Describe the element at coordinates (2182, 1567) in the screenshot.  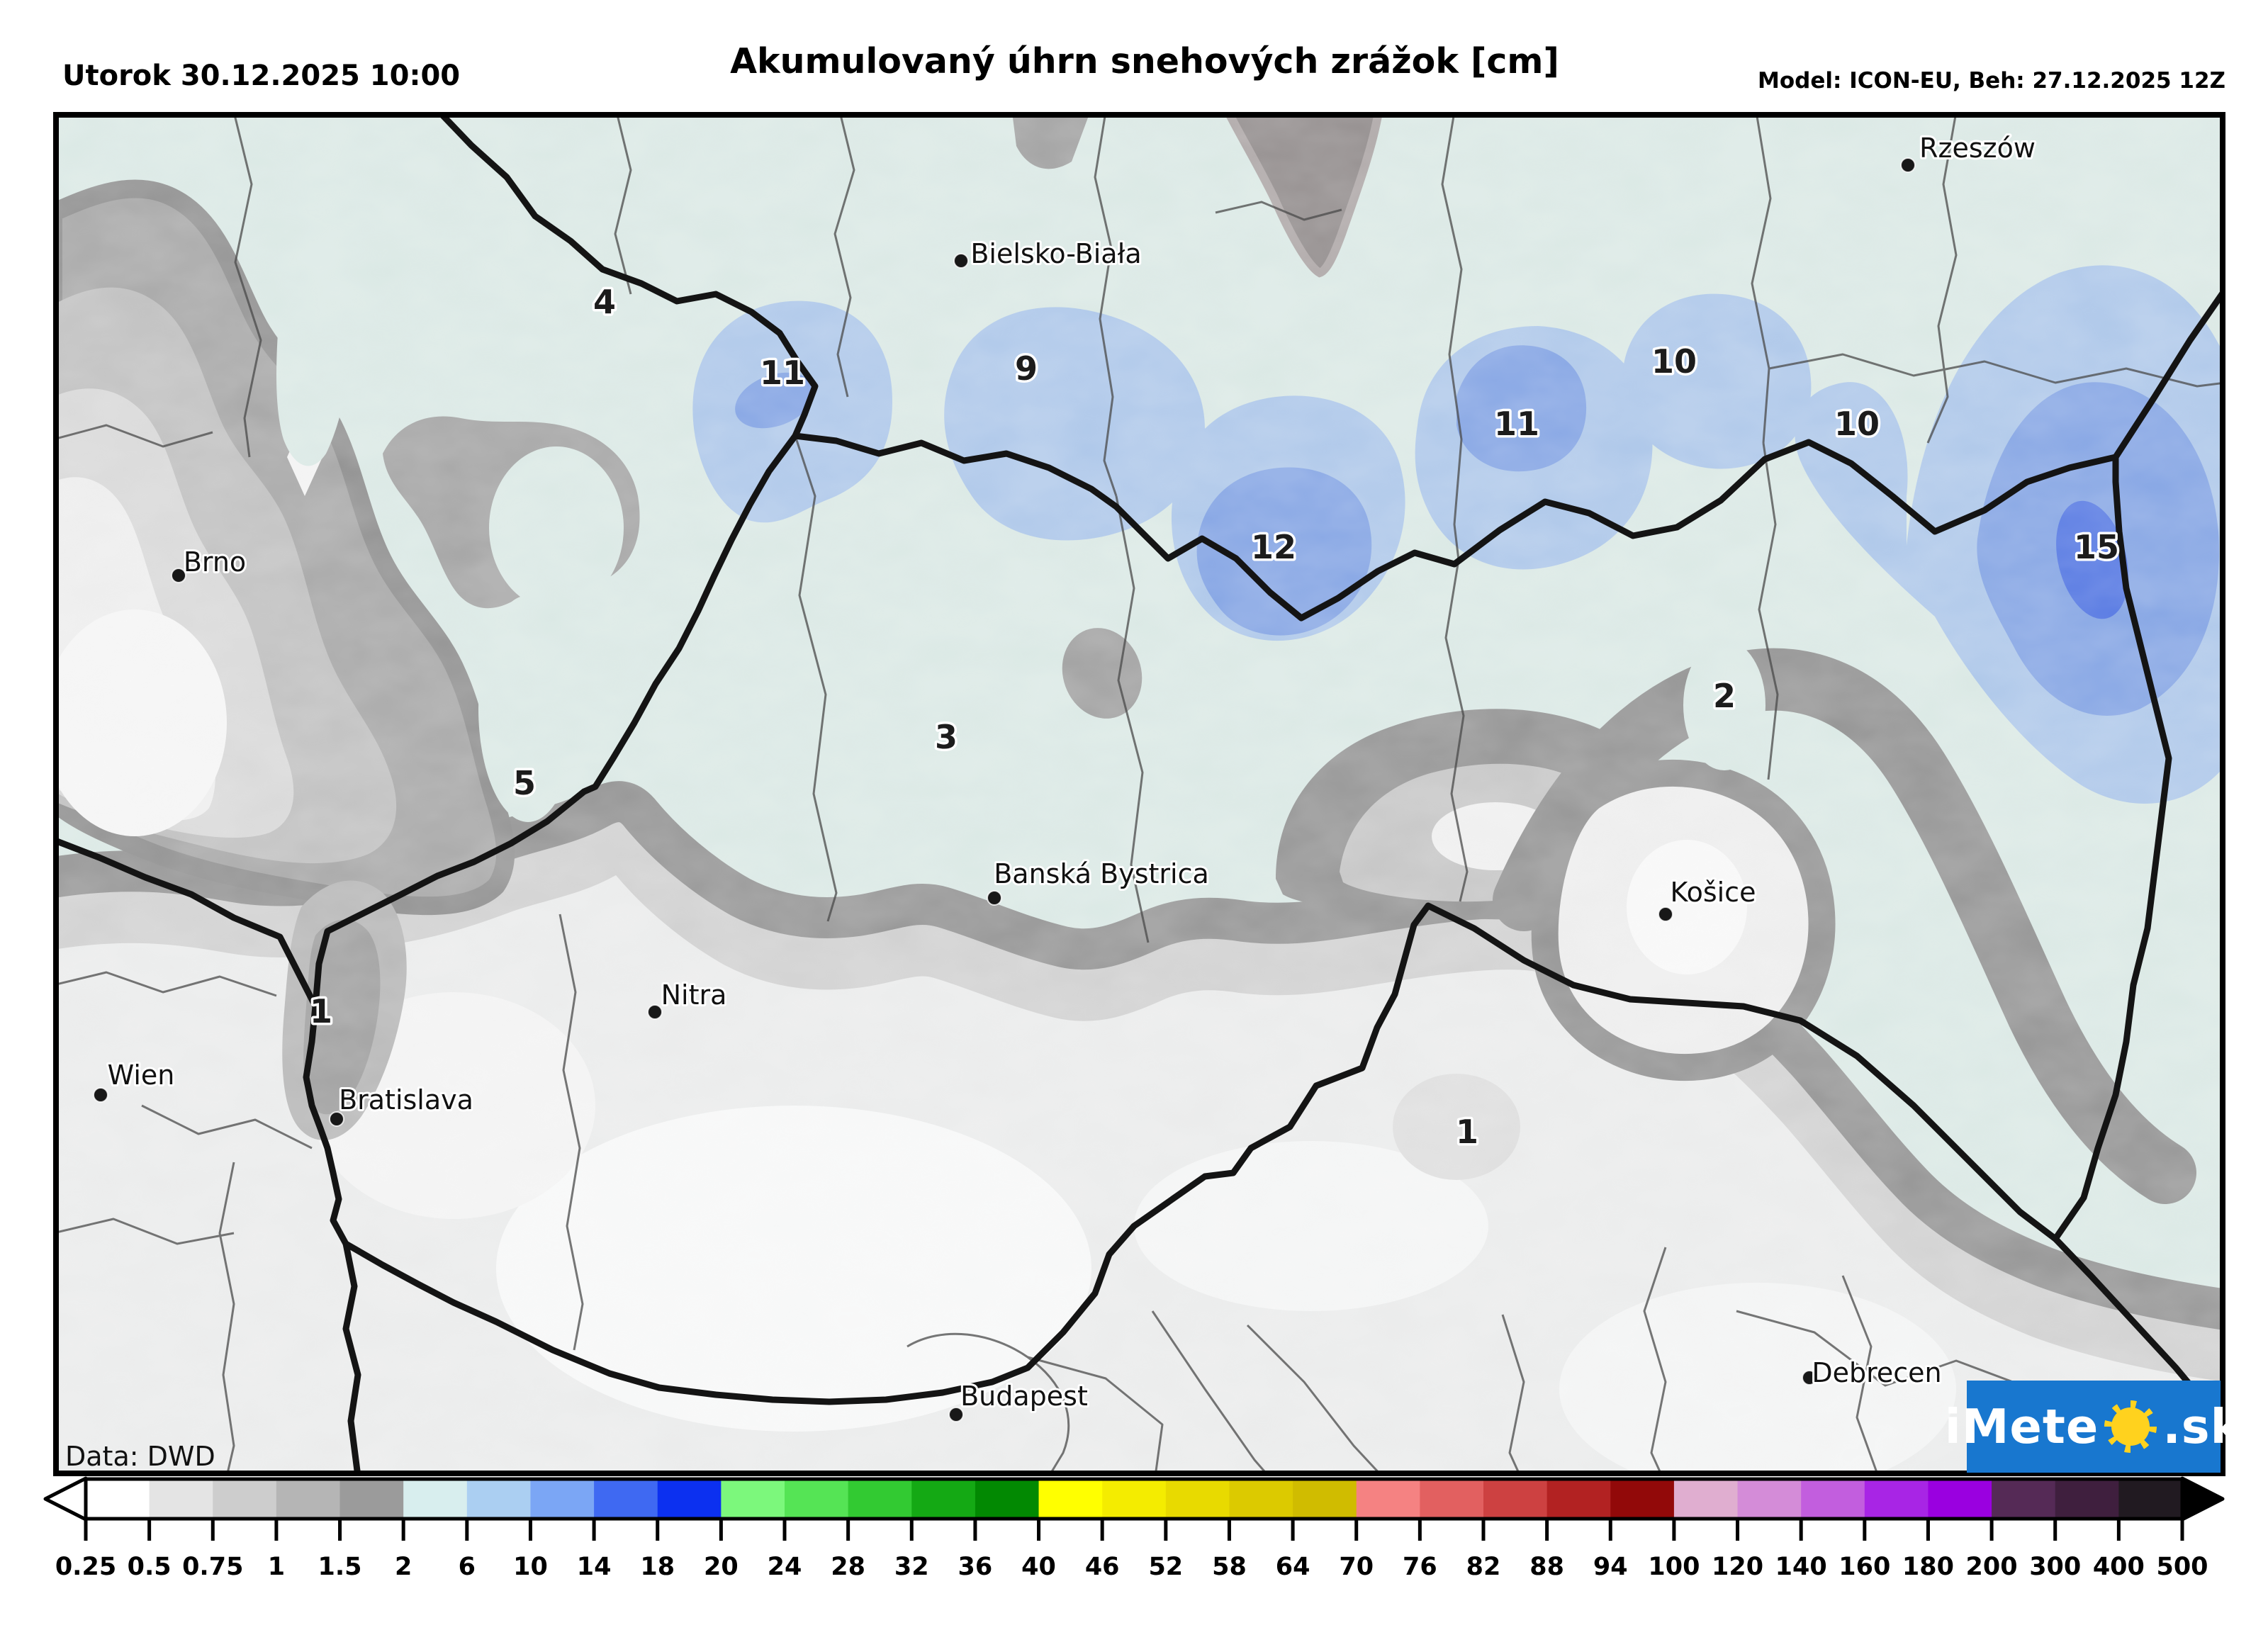
I see `legend-tick-label: 500` at that location.